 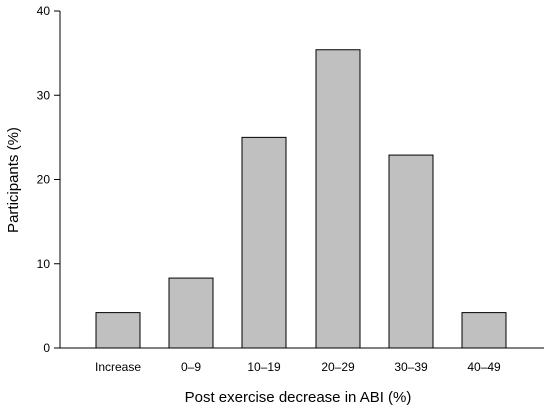 What do you see at coordinates (191, 367) in the screenshot?
I see `x-tick-label: 0–9` at bounding box center [191, 367].